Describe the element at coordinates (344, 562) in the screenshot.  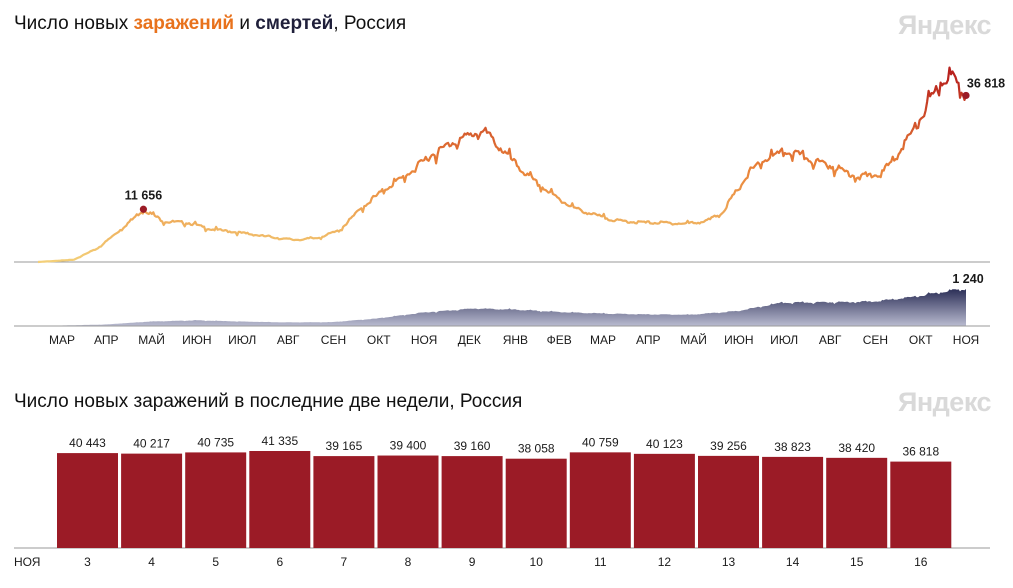
I see `bar-day-label: 7` at that location.